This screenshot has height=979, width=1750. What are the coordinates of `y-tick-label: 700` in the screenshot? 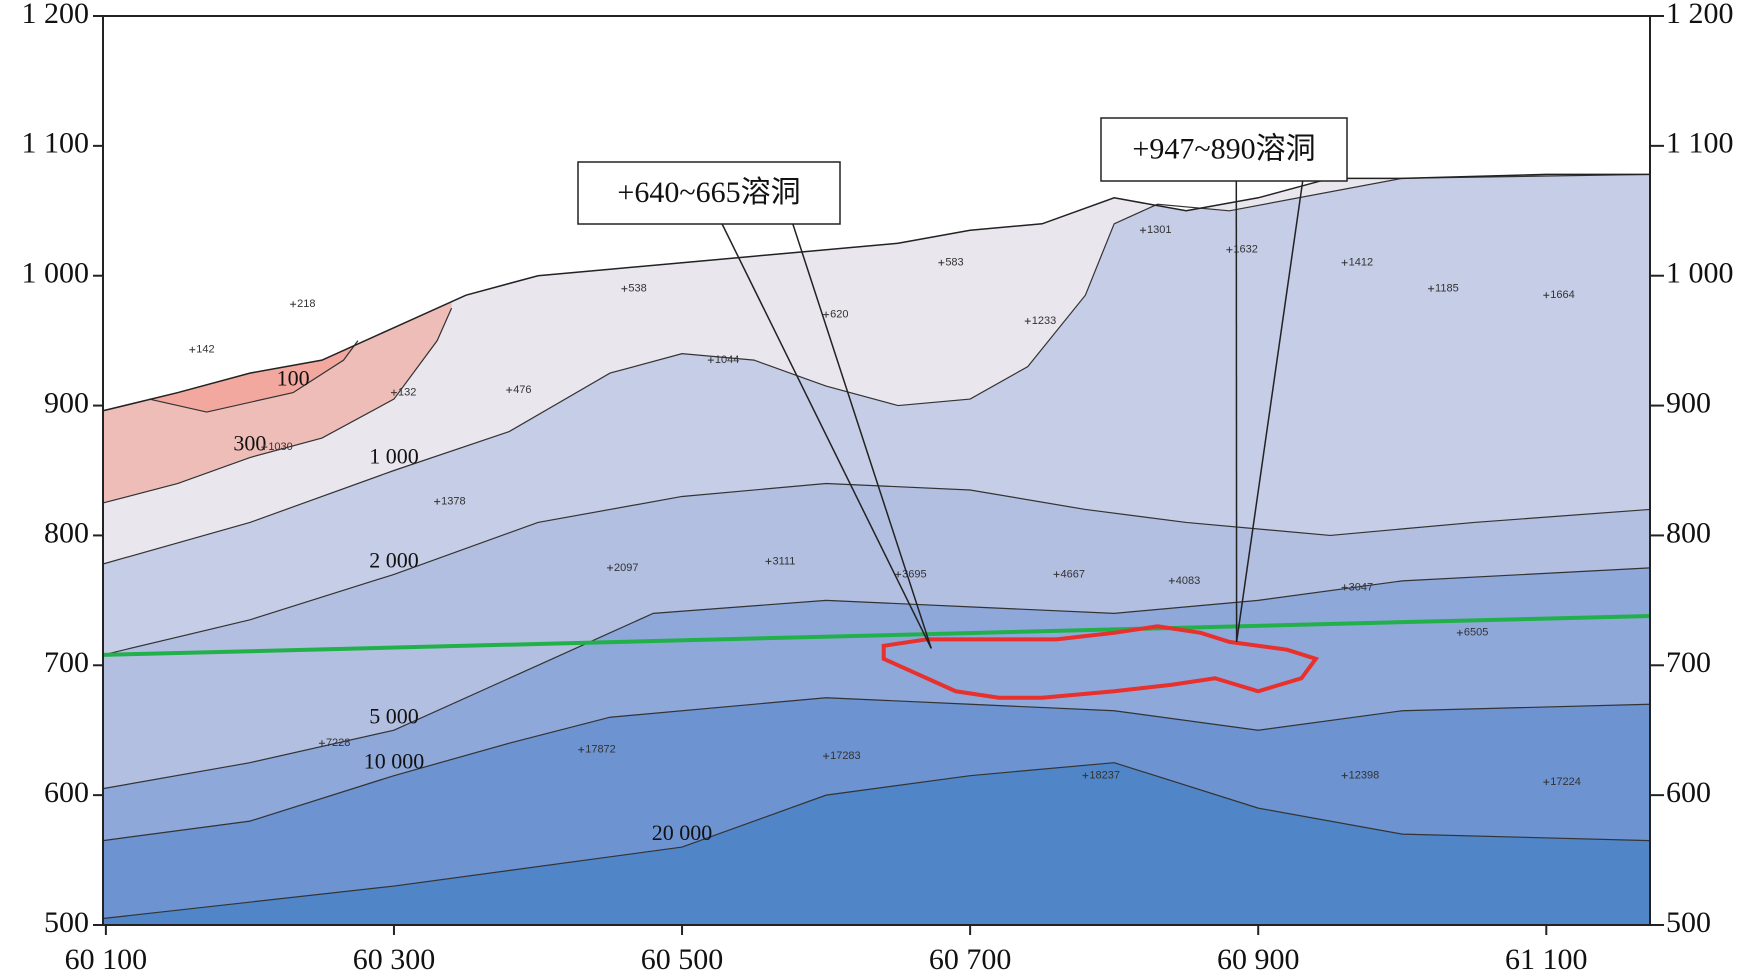 It's located at (66, 662).